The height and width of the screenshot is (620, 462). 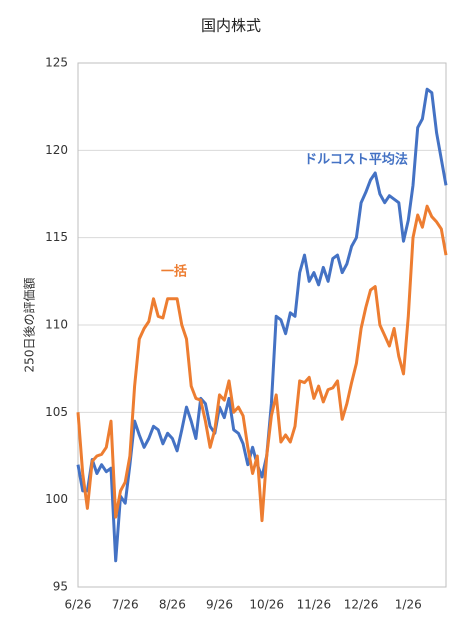 I want to click on chart-title: 国内株式, so click(x=231, y=26).